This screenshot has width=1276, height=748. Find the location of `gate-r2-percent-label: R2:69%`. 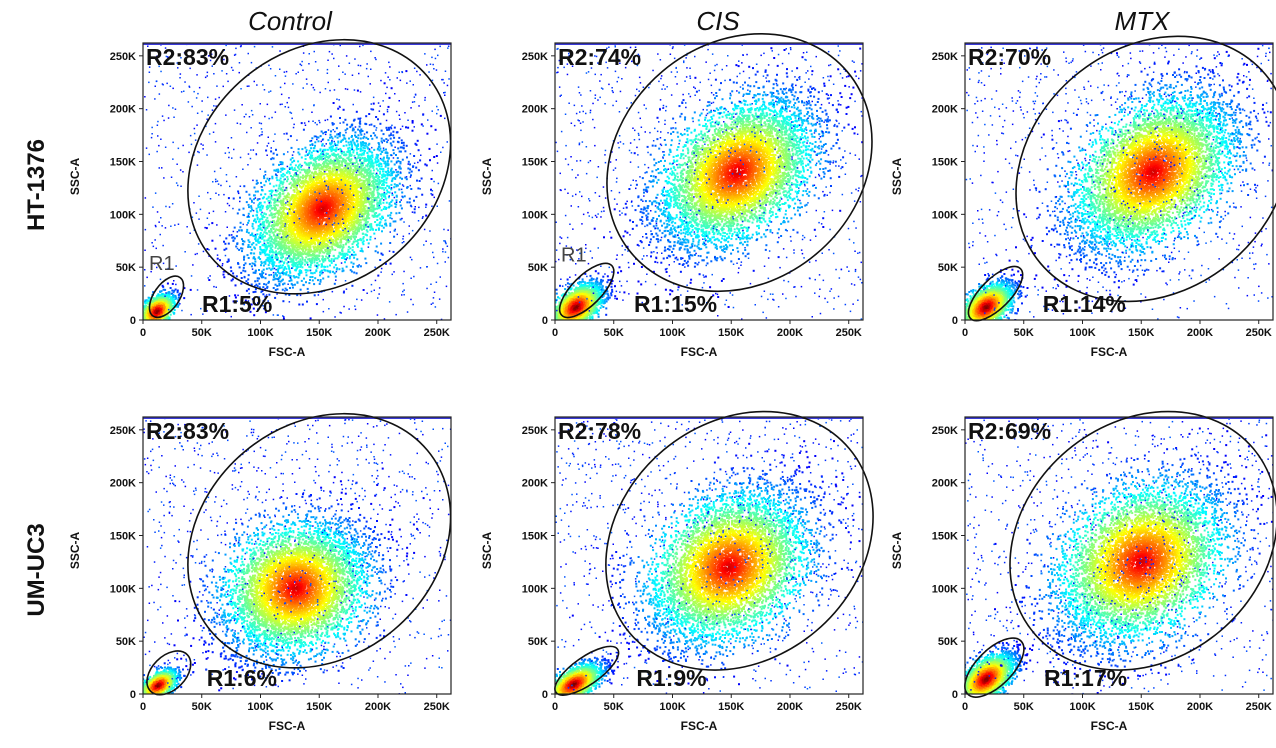

gate-r2-percent-label: R2:69% is located at coordinates (1009, 431).